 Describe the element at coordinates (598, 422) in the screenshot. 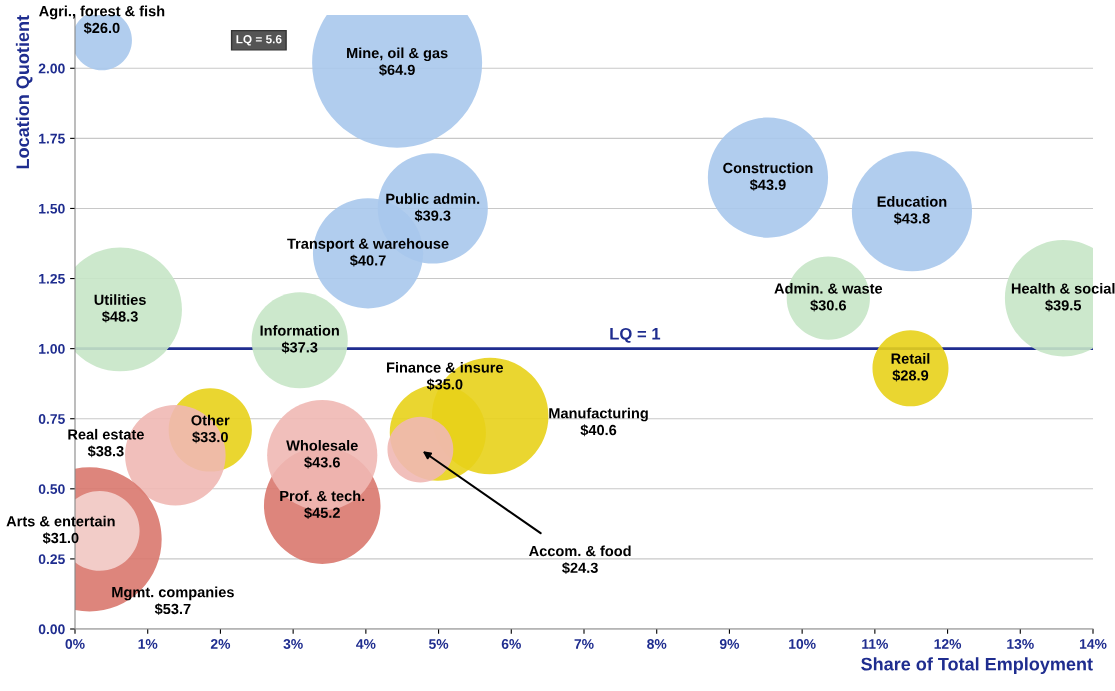

I see `annotation: Manufacturing $40.6` at that location.